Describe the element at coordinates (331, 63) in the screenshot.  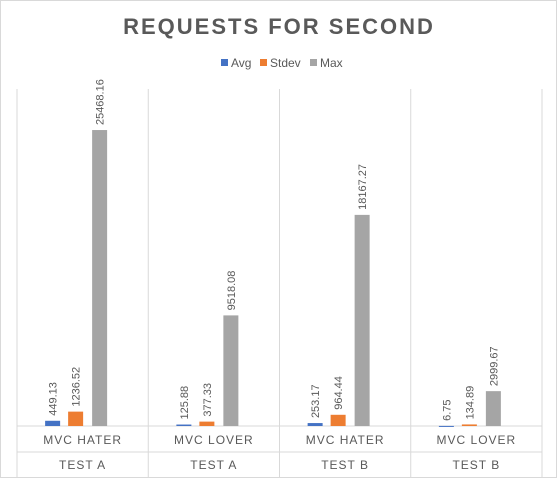
I see `legend-label-max: Max` at that location.